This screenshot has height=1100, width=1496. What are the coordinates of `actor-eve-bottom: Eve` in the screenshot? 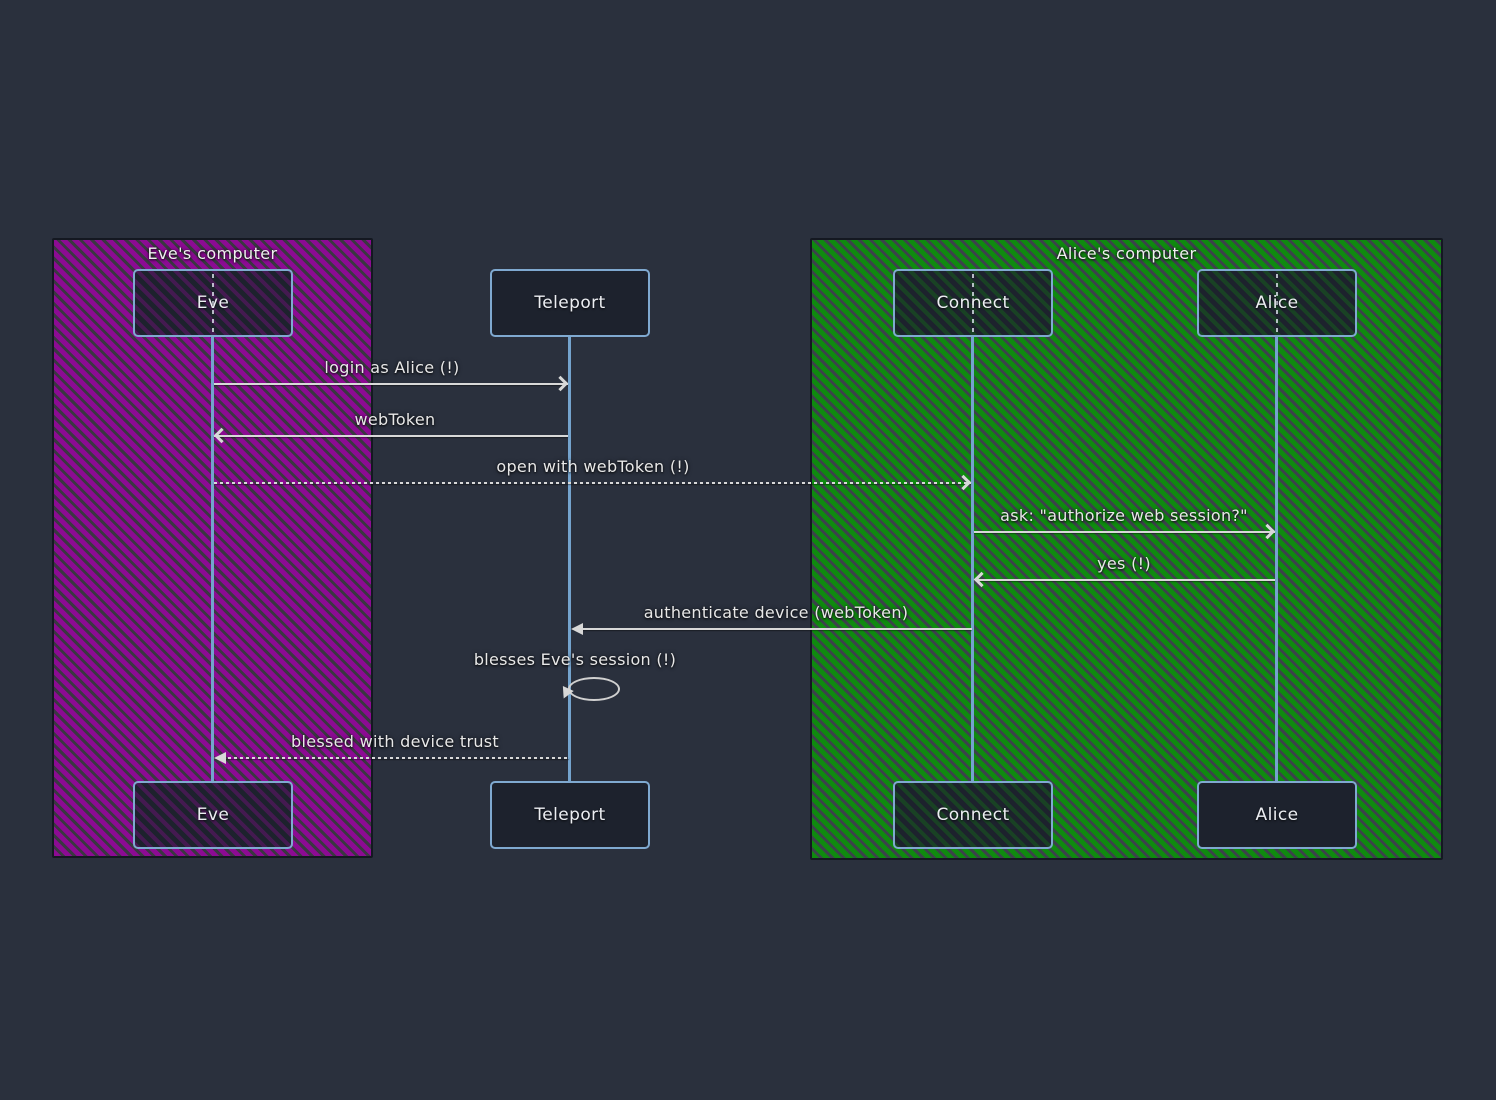 It's located at (213, 815).